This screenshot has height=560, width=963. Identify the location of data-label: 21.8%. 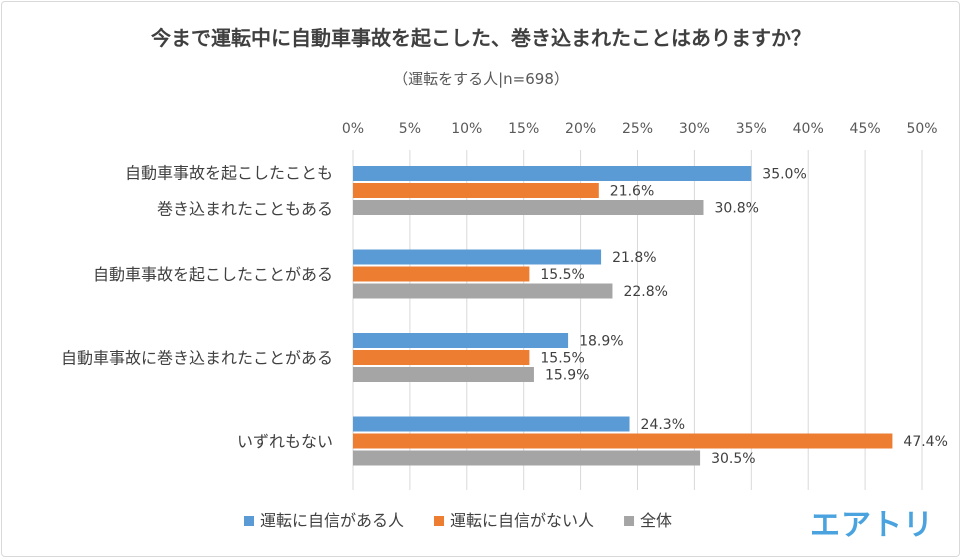
(634, 258).